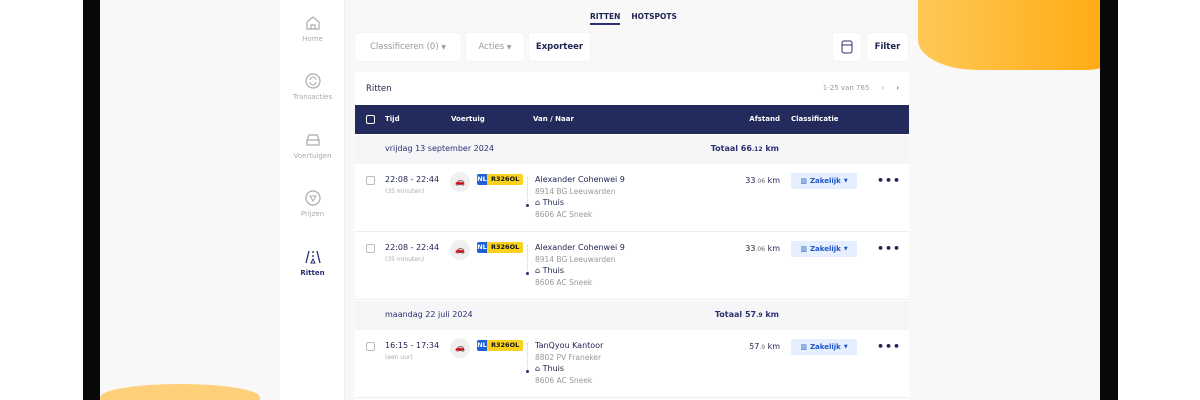 This screenshot has height=400, width=1200. Describe the element at coordinates (764, 346) in the screenshot. I see `trip-distance: 57.9 km` at that location.